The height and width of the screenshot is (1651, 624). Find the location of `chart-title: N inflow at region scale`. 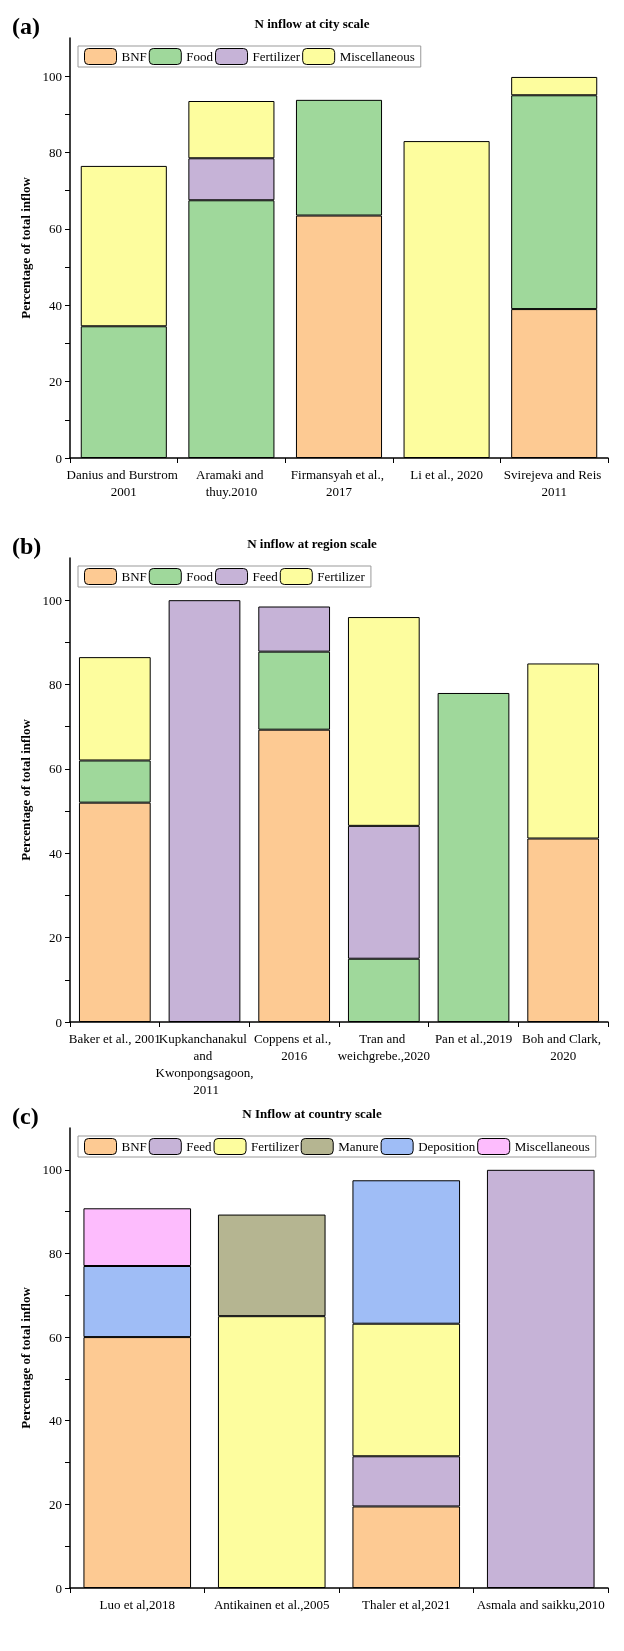

chart-title: N inflow at region scale is located at coordinates (312, 543).